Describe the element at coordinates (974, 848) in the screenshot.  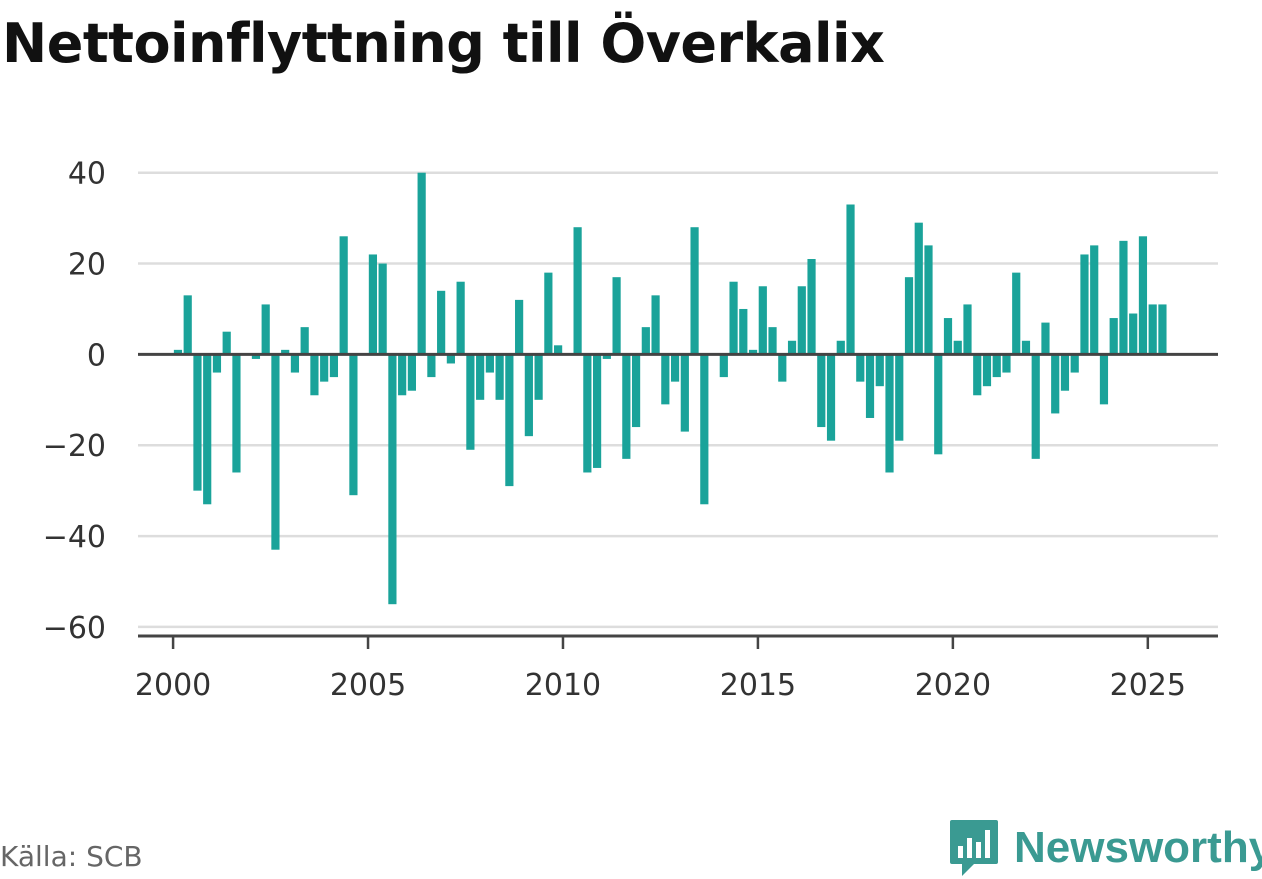
I see `bar-chart-bubble-icon` at that location.